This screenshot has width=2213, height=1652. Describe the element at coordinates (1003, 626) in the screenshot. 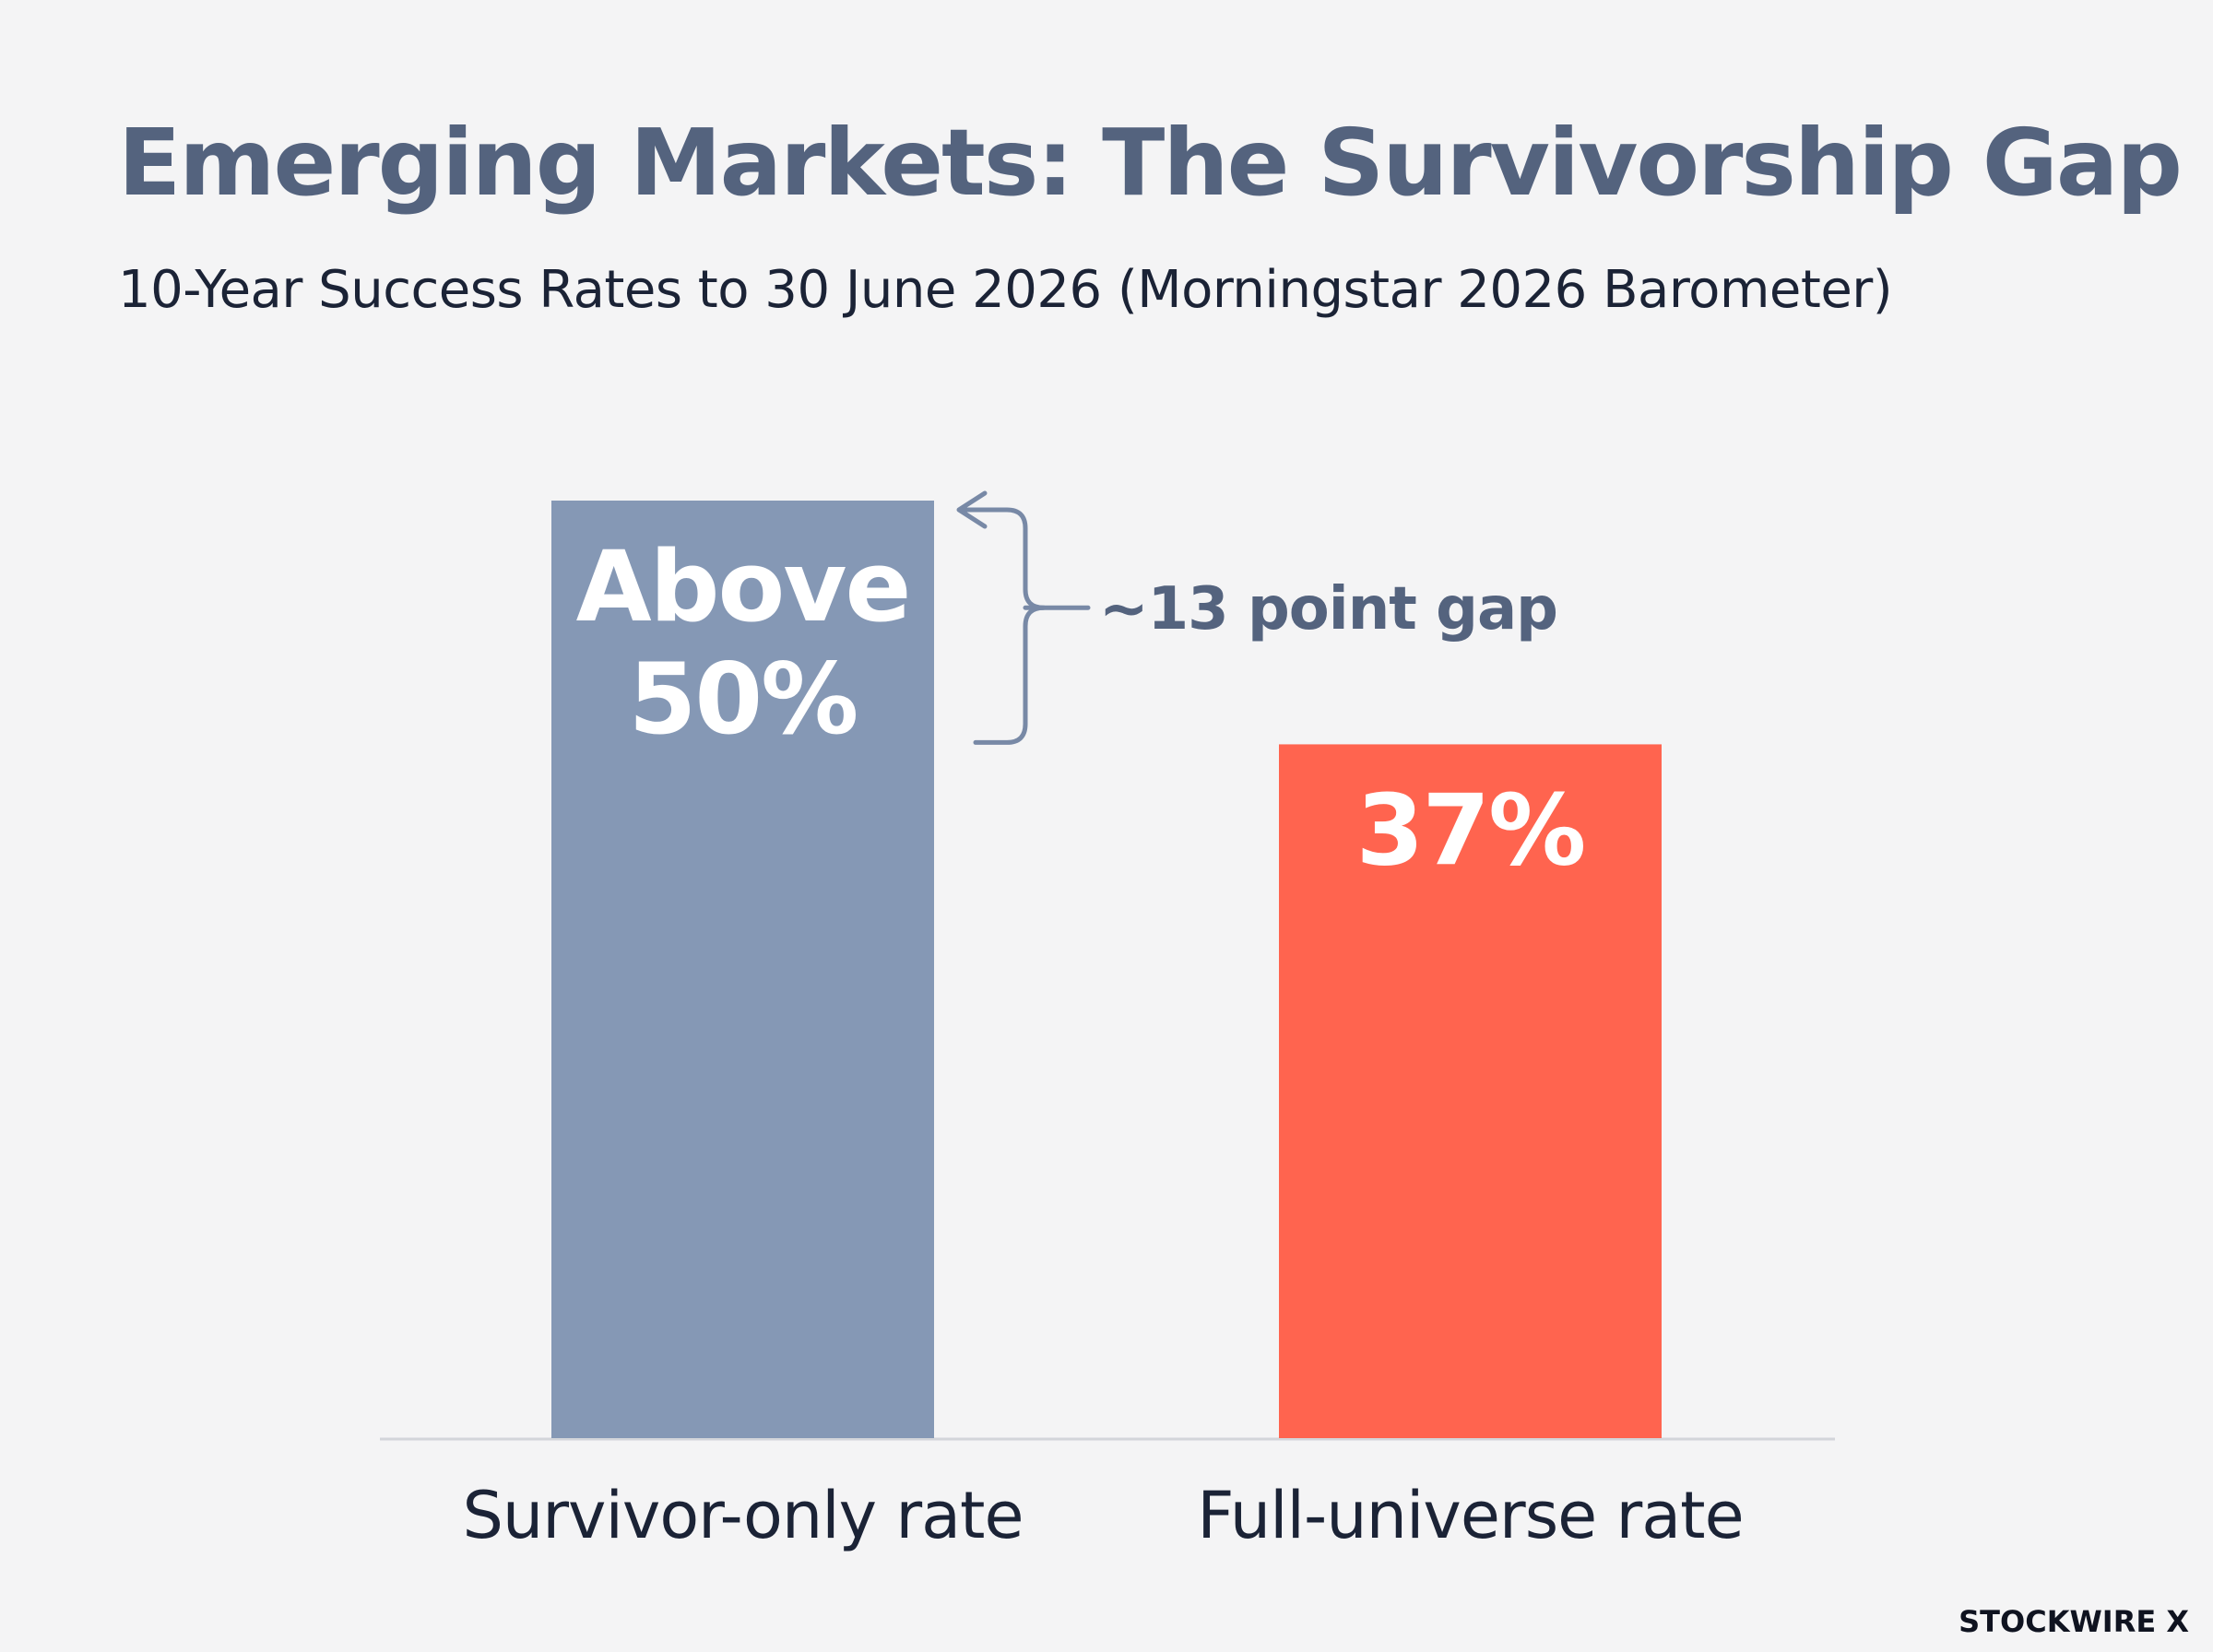

I see `gap-bracket` at that location.